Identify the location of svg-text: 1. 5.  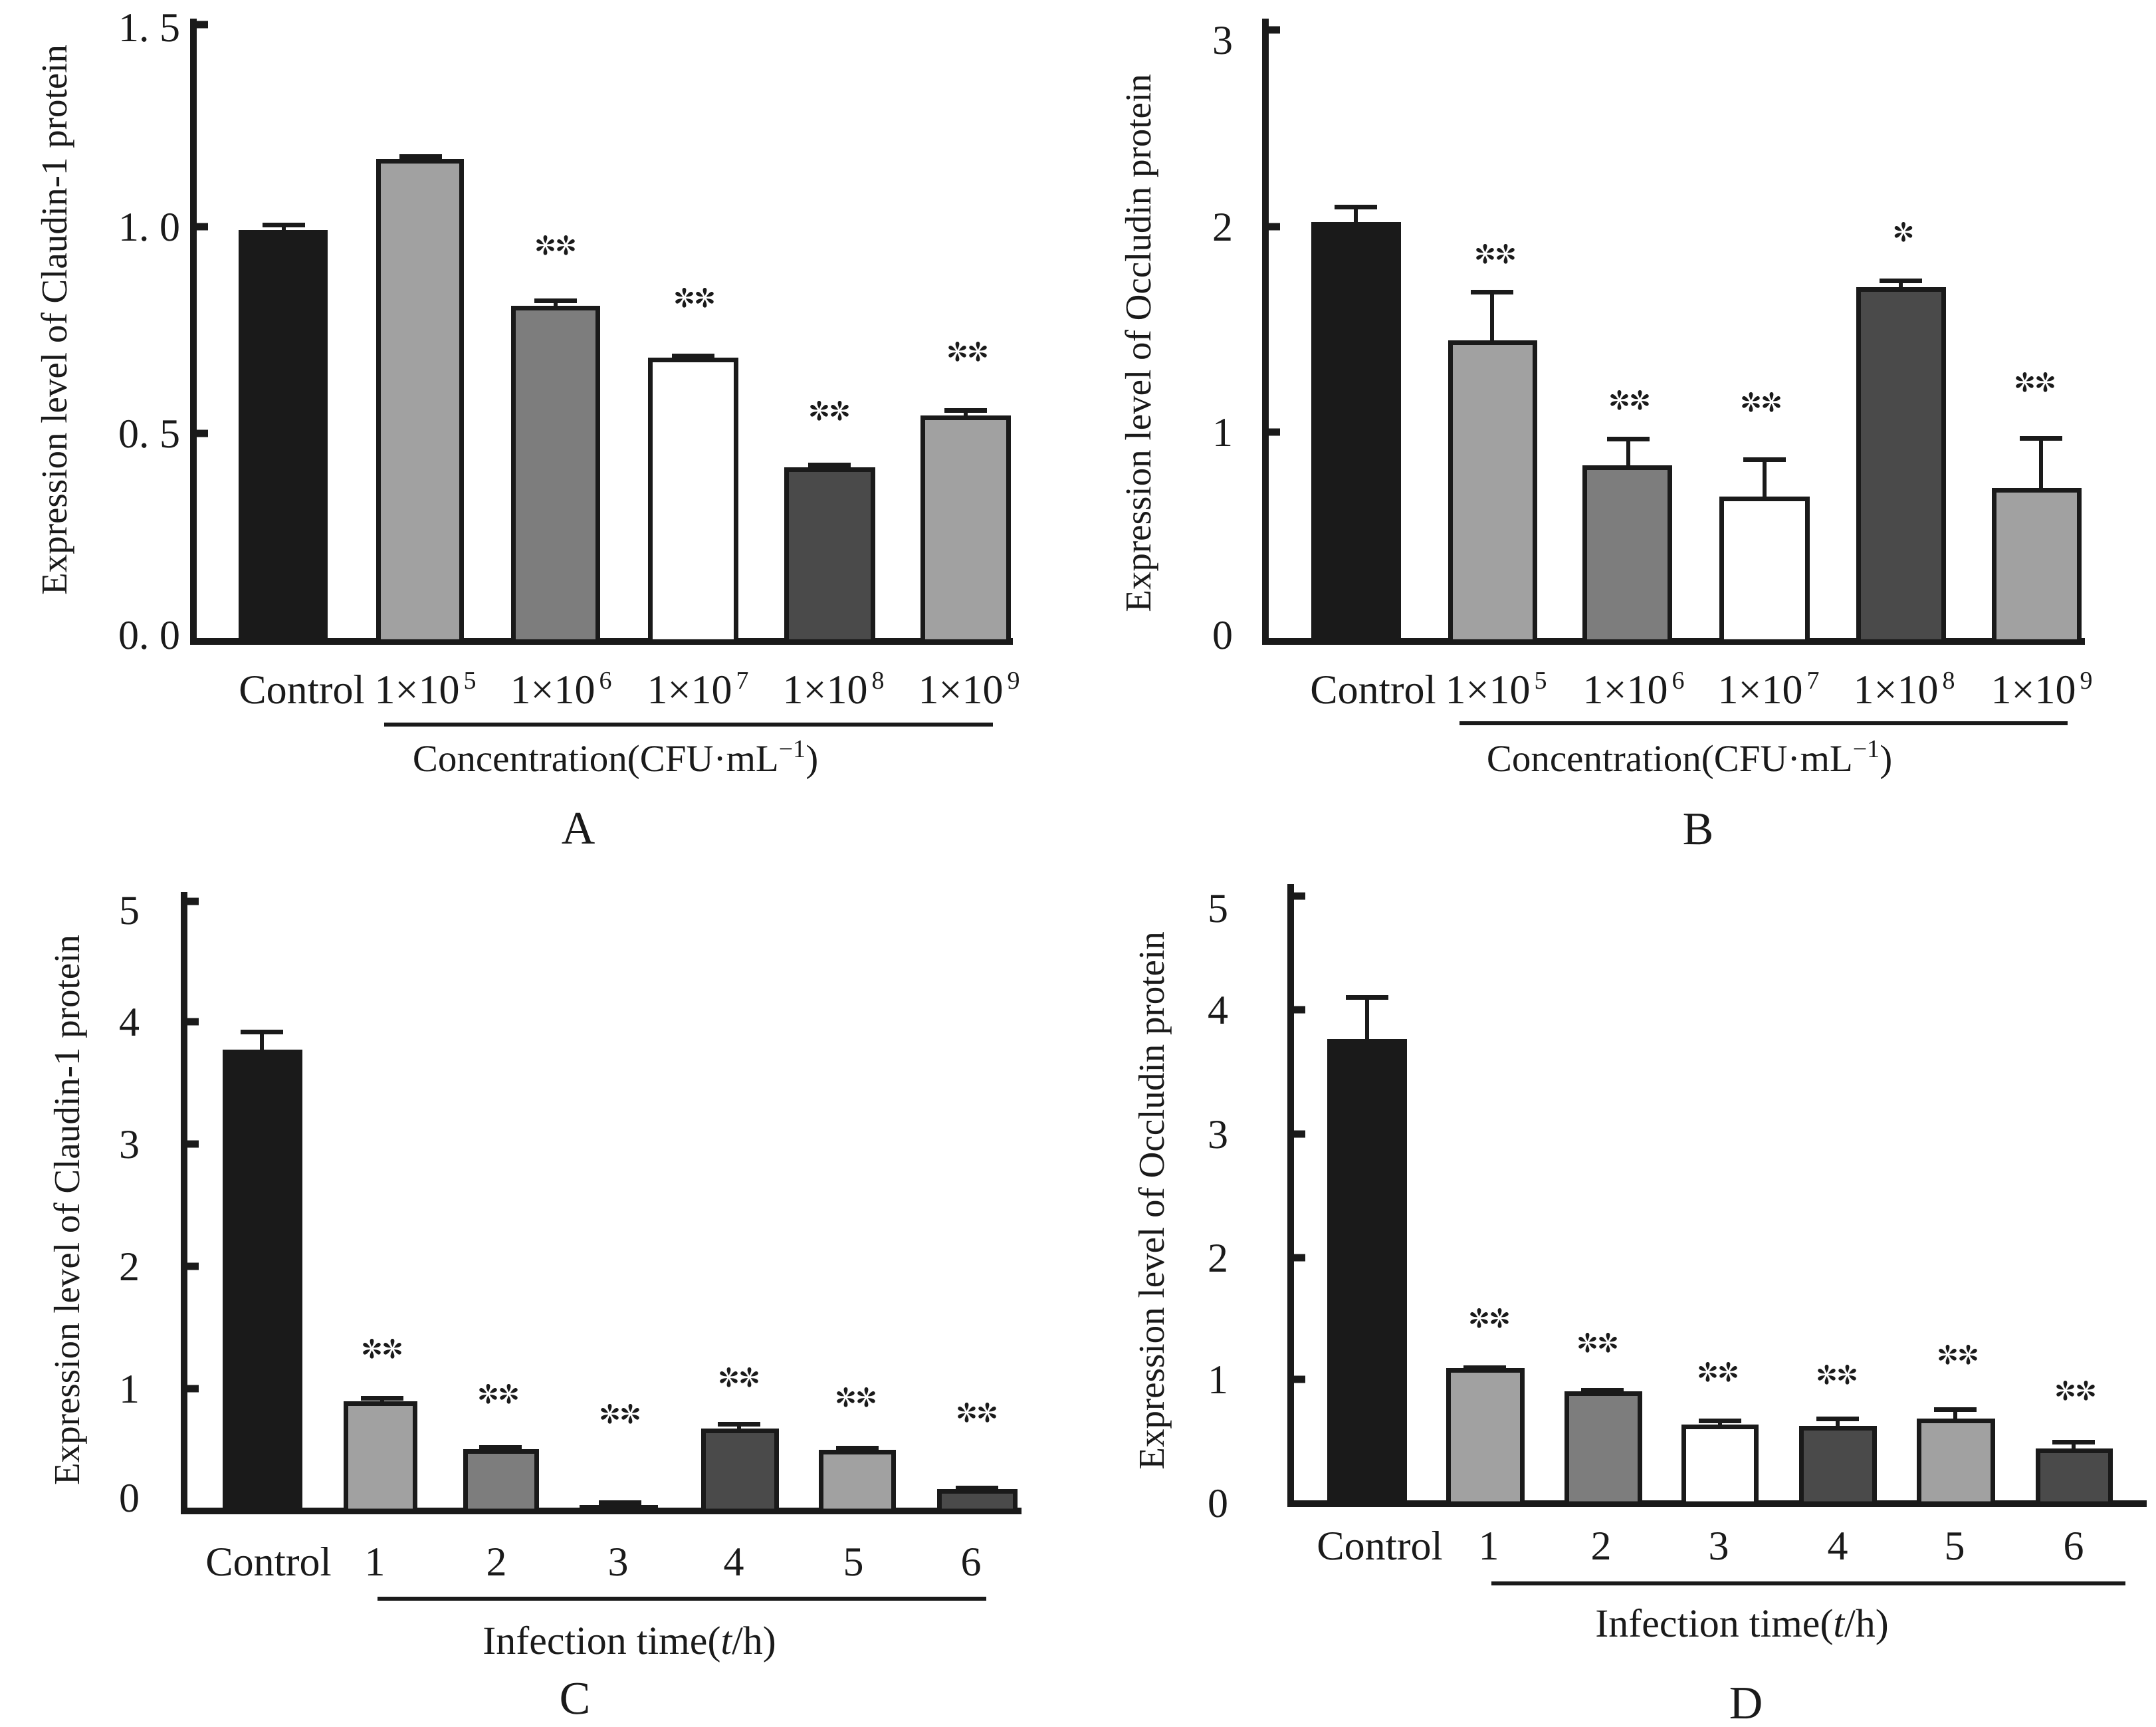
(149, 28).